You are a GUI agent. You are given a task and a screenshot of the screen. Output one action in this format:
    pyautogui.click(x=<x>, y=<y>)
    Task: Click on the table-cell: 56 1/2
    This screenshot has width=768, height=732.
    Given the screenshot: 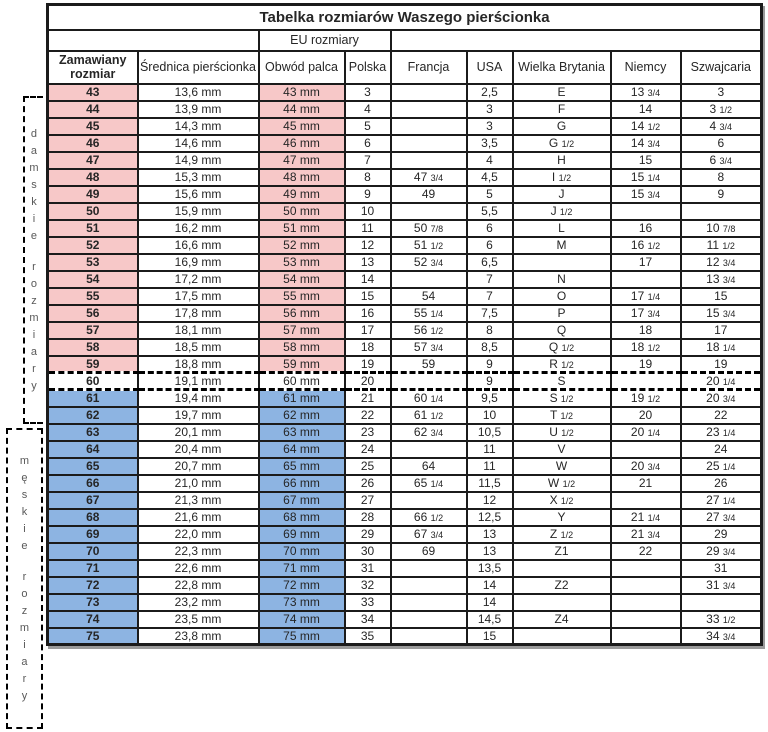 What is the action you would take?
    pyautogui.click(x=428, y=330)
    